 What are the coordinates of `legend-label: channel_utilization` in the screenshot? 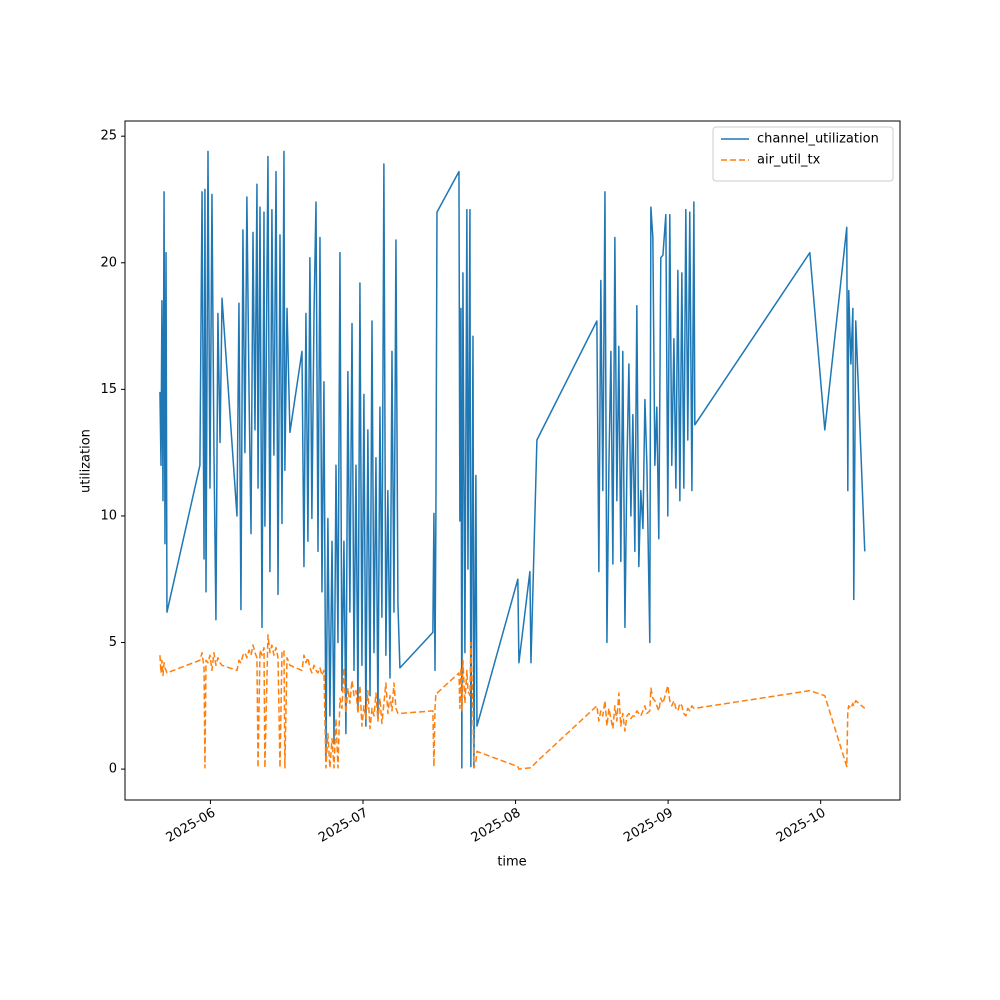 It's located at (818, 139).